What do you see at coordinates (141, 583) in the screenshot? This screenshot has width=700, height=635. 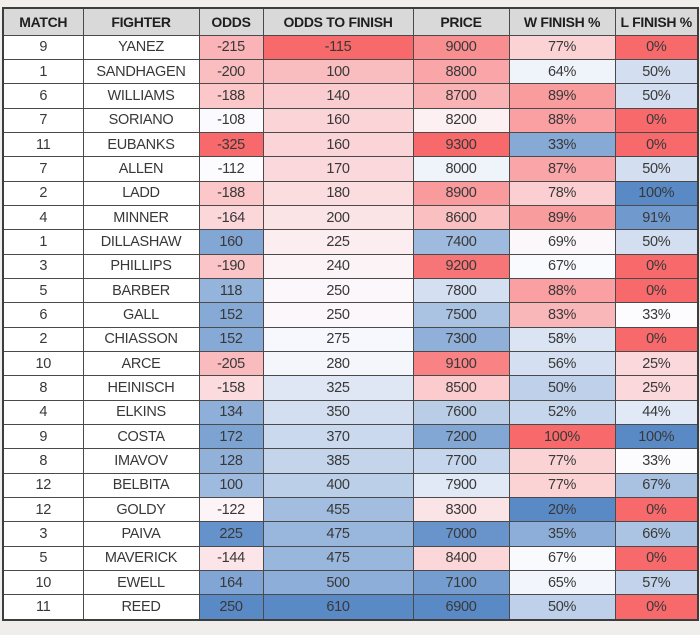 I see `cell-fighter: EWELL` at bounding box center [141, 583].